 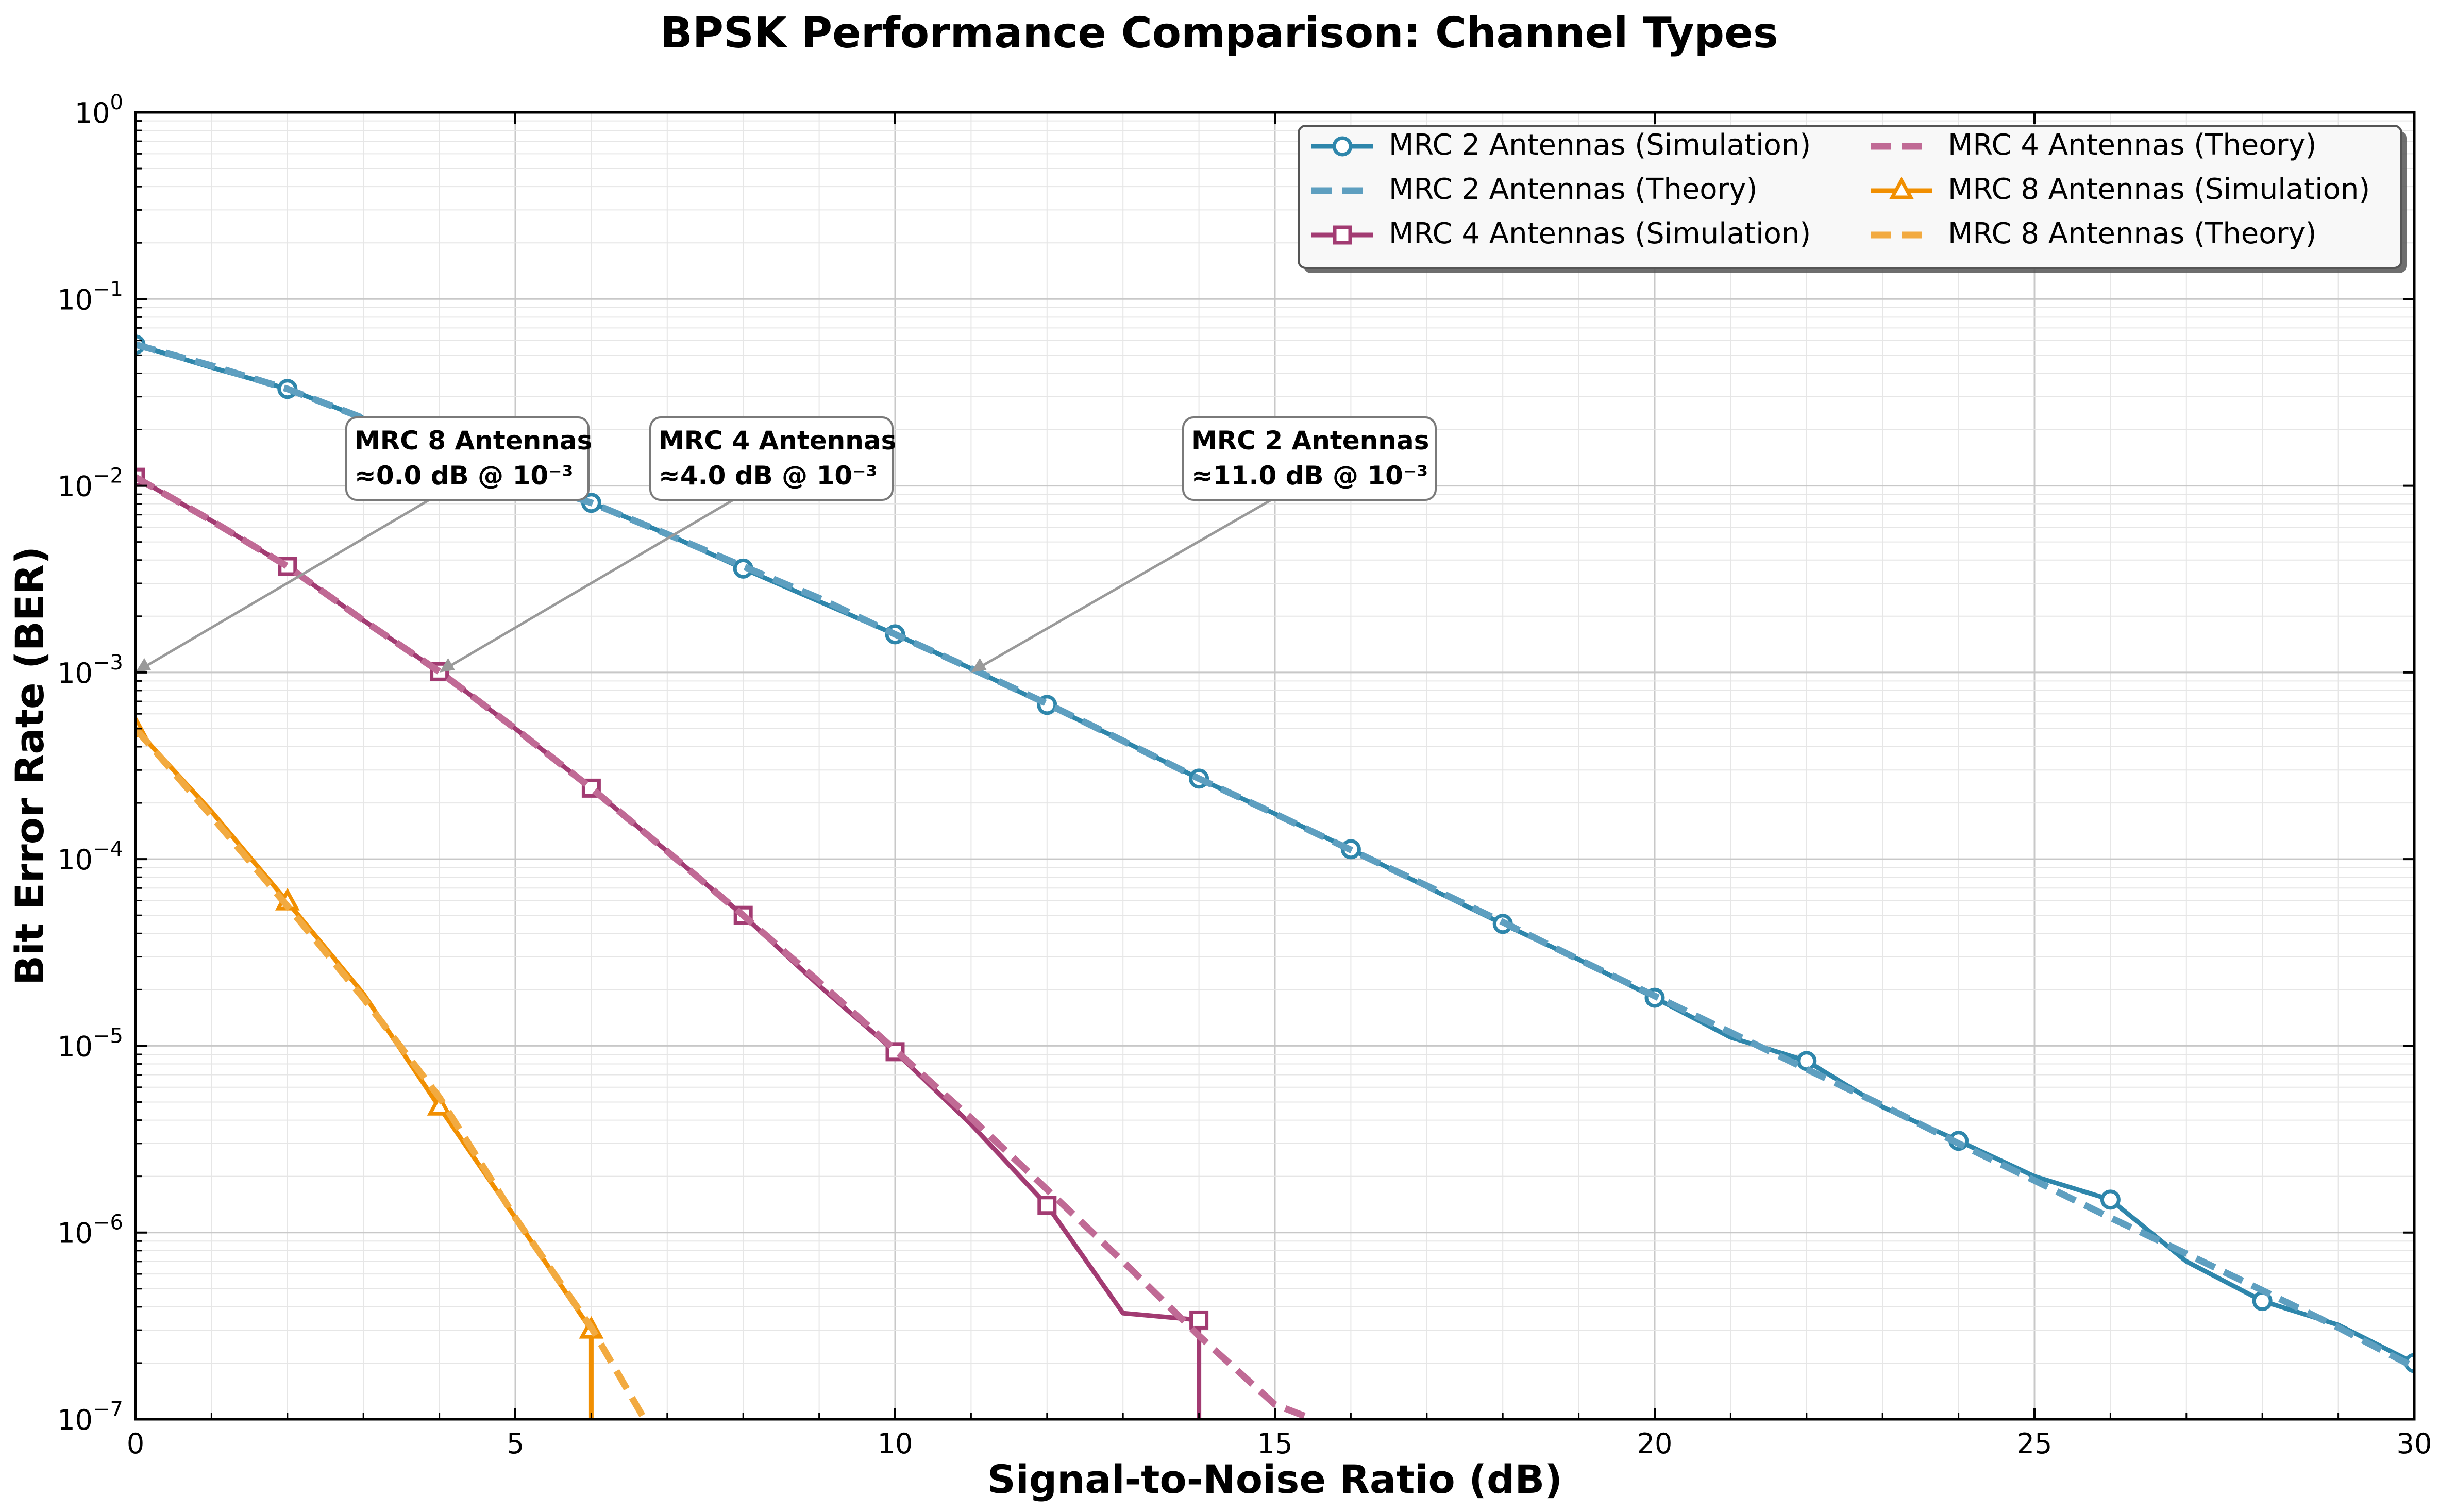 What do you see at coordinates (2414, 1443) in the screenshot?
I see `x-tick-label: 30` at bounding box center [2414, 1443].